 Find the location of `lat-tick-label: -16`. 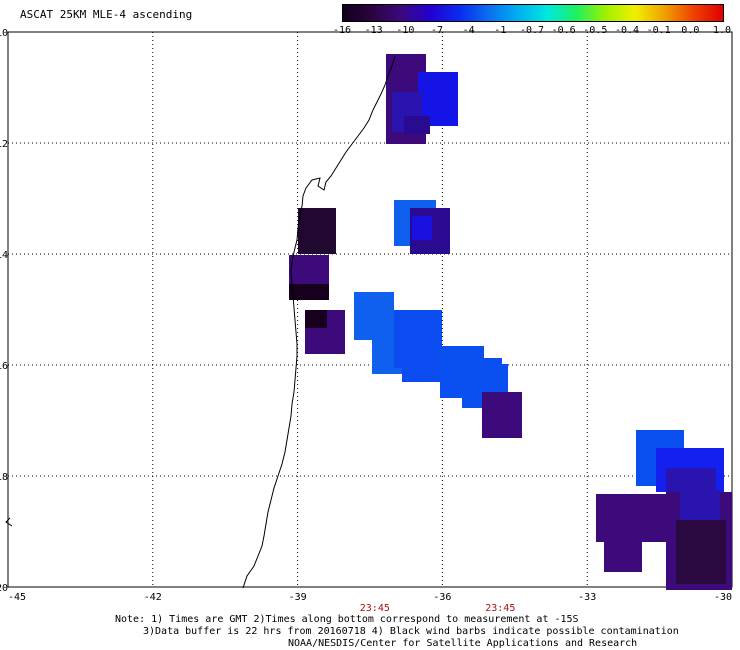

lat-tick-label: -16 is located at coordinates (4, 366).